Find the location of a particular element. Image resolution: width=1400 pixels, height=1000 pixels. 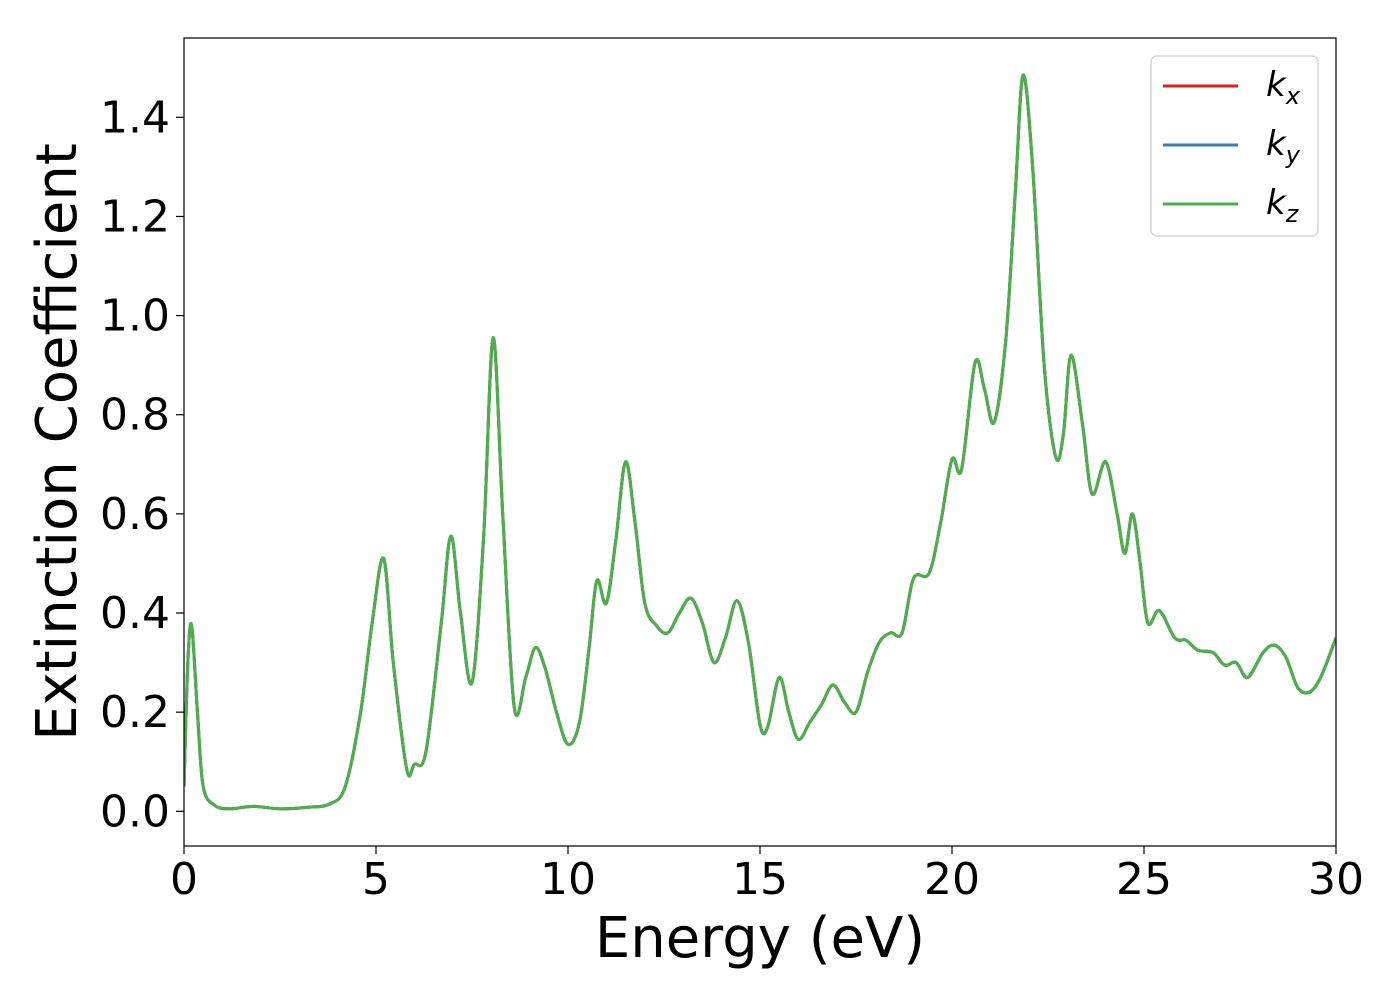

x-tick-label: 10 is located at coordinates (568, 879).